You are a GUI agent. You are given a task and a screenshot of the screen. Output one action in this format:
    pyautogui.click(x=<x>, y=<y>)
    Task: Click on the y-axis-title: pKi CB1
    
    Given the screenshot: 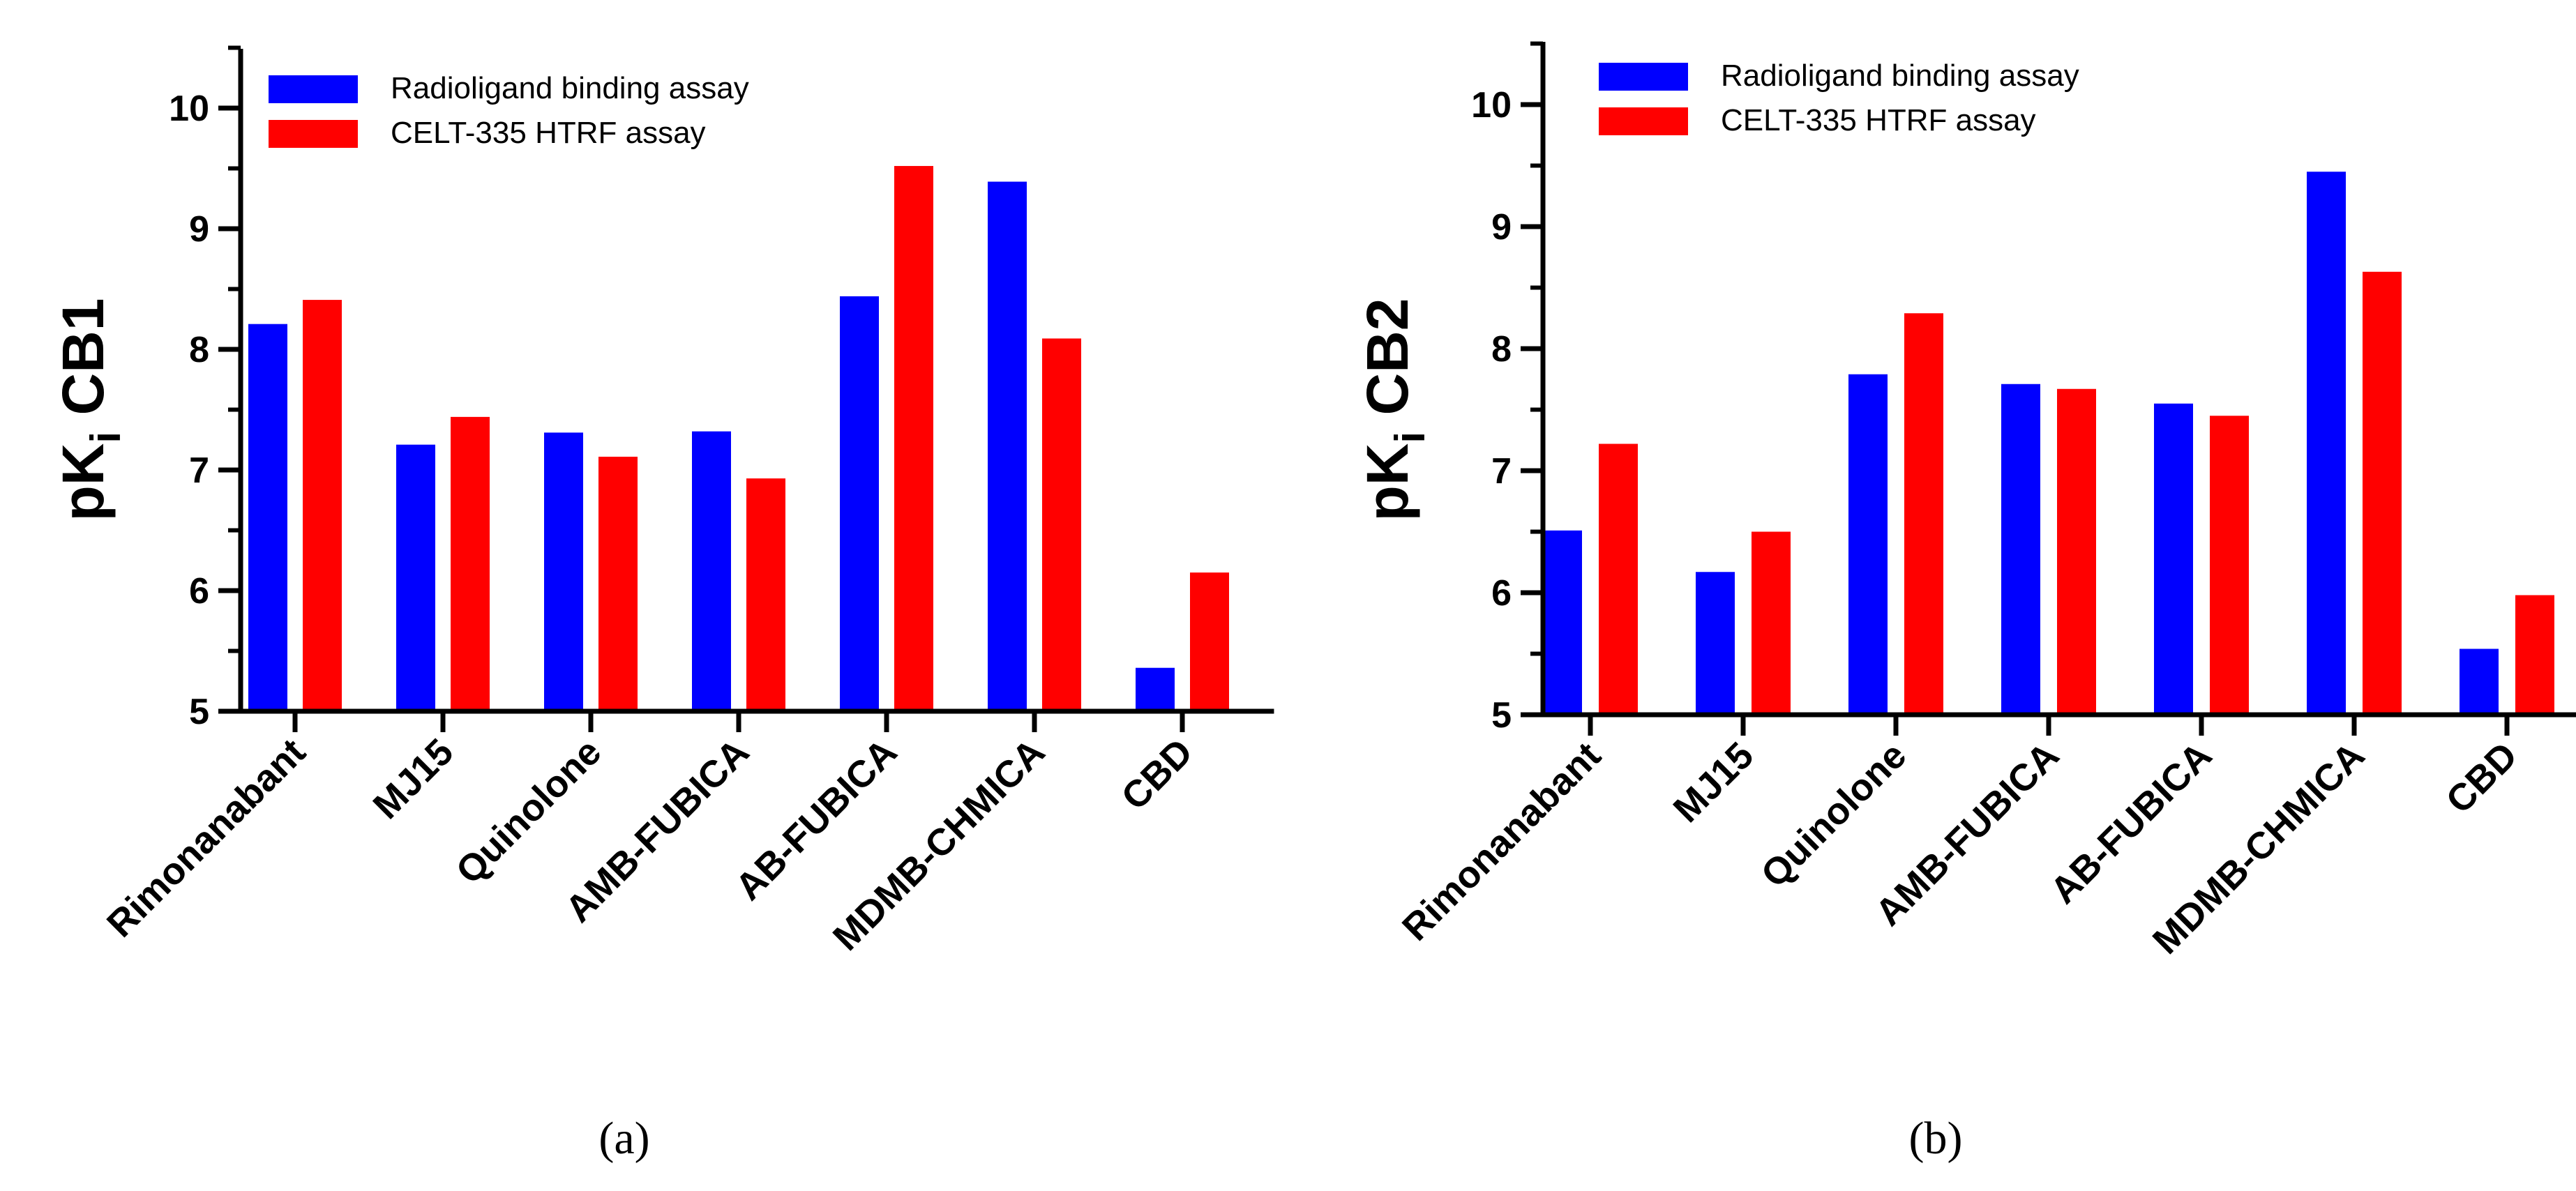 What is the action you would take?
    pyautogui.click(x=89, y=410)
    